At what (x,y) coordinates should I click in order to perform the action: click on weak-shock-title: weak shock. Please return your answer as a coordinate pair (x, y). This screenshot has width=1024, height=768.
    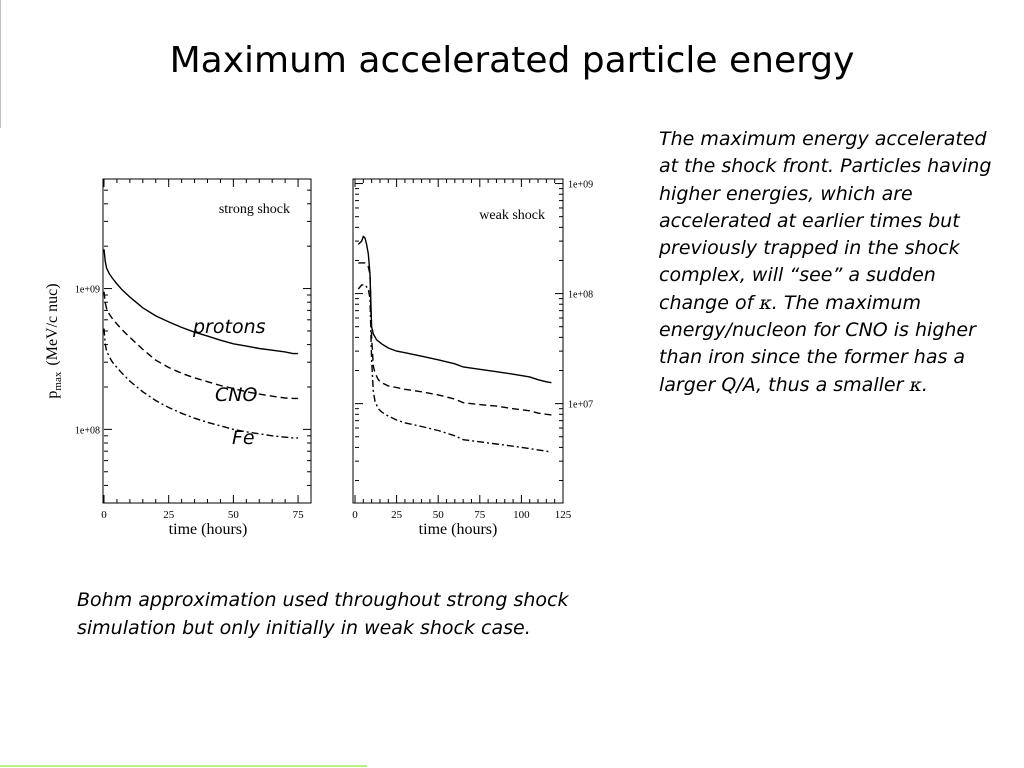
    Looking at the image, I should click on (512, 215).